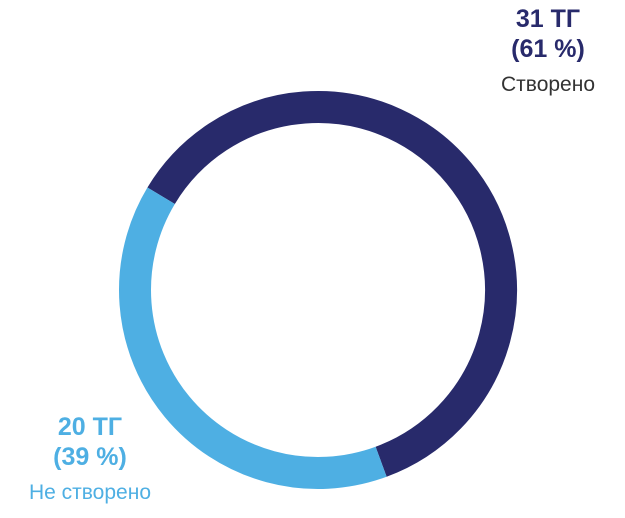 This screenshot has width=625, height=518. I want to click on legend-not-created: Не створено, so click(90, 492).